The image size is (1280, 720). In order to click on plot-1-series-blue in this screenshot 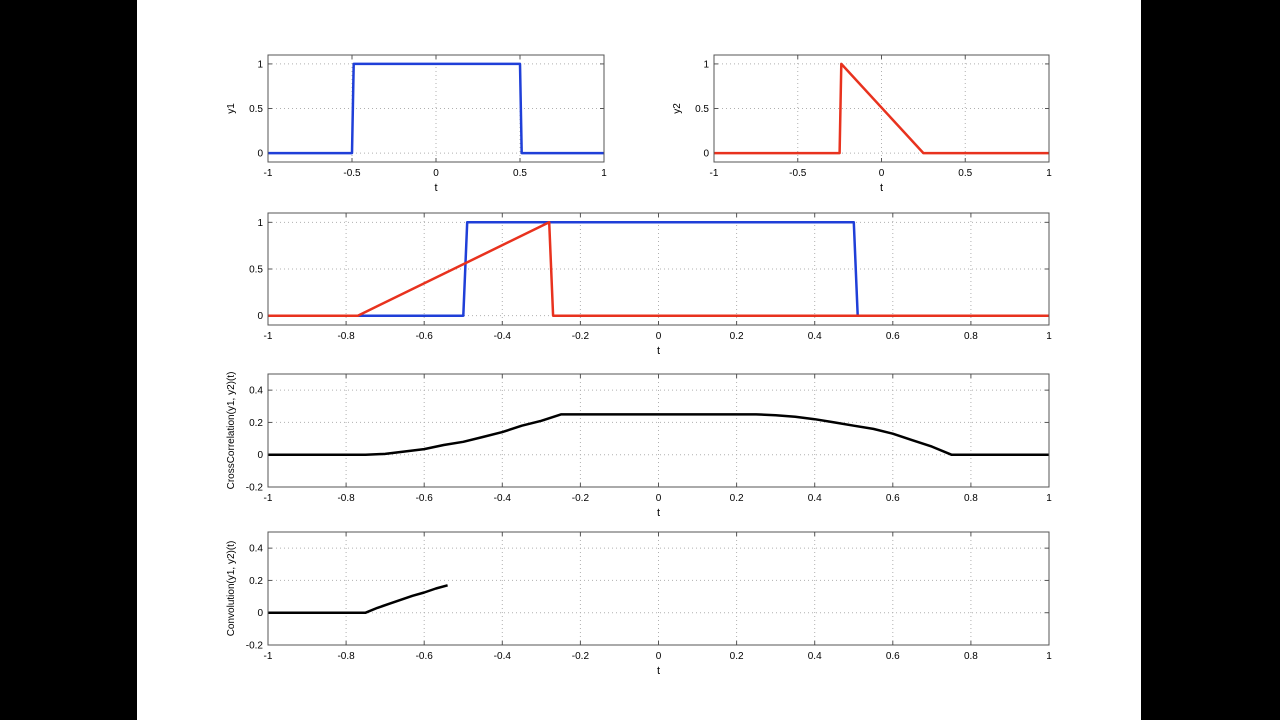, I will do `click(436, 108)`.